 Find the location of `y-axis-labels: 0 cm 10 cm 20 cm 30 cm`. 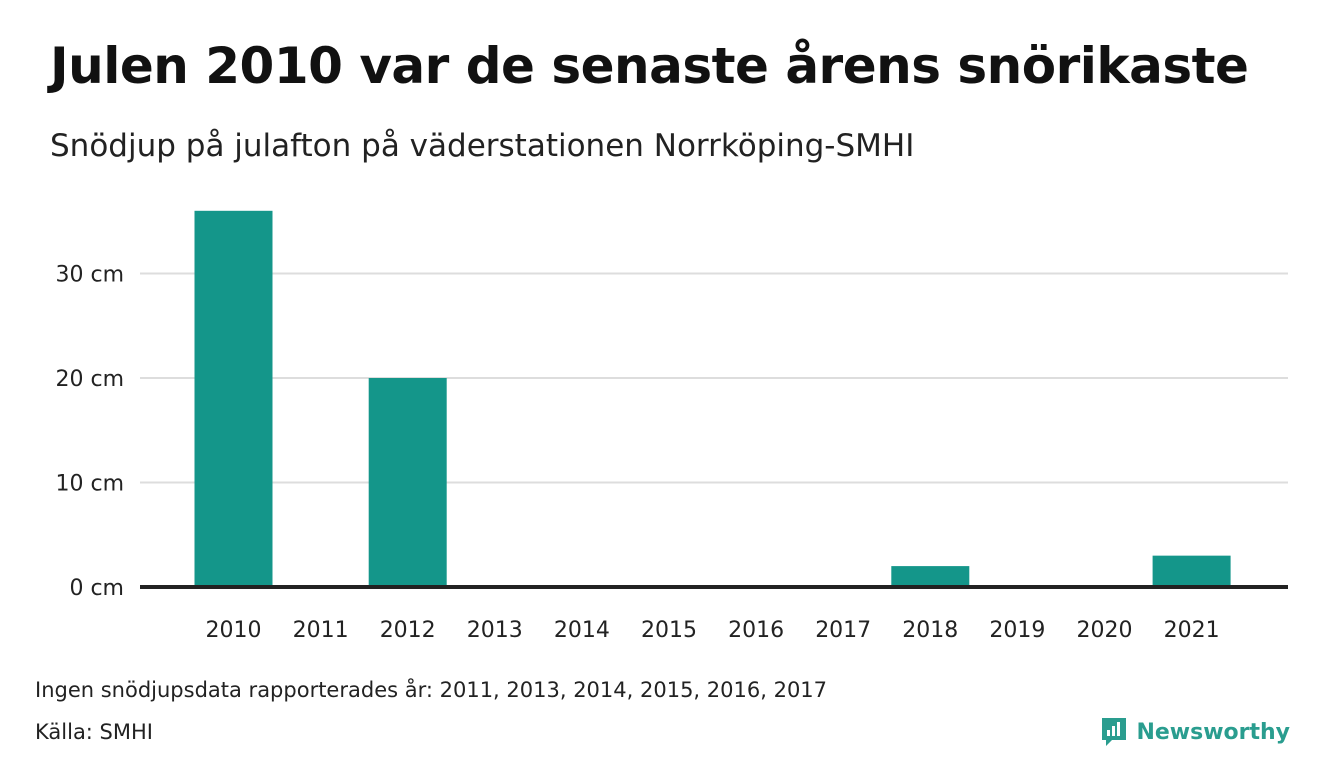

y-axis-labels: 0 cm 10 cm 20 cm 30 cm is located at coordinates (89, 432).